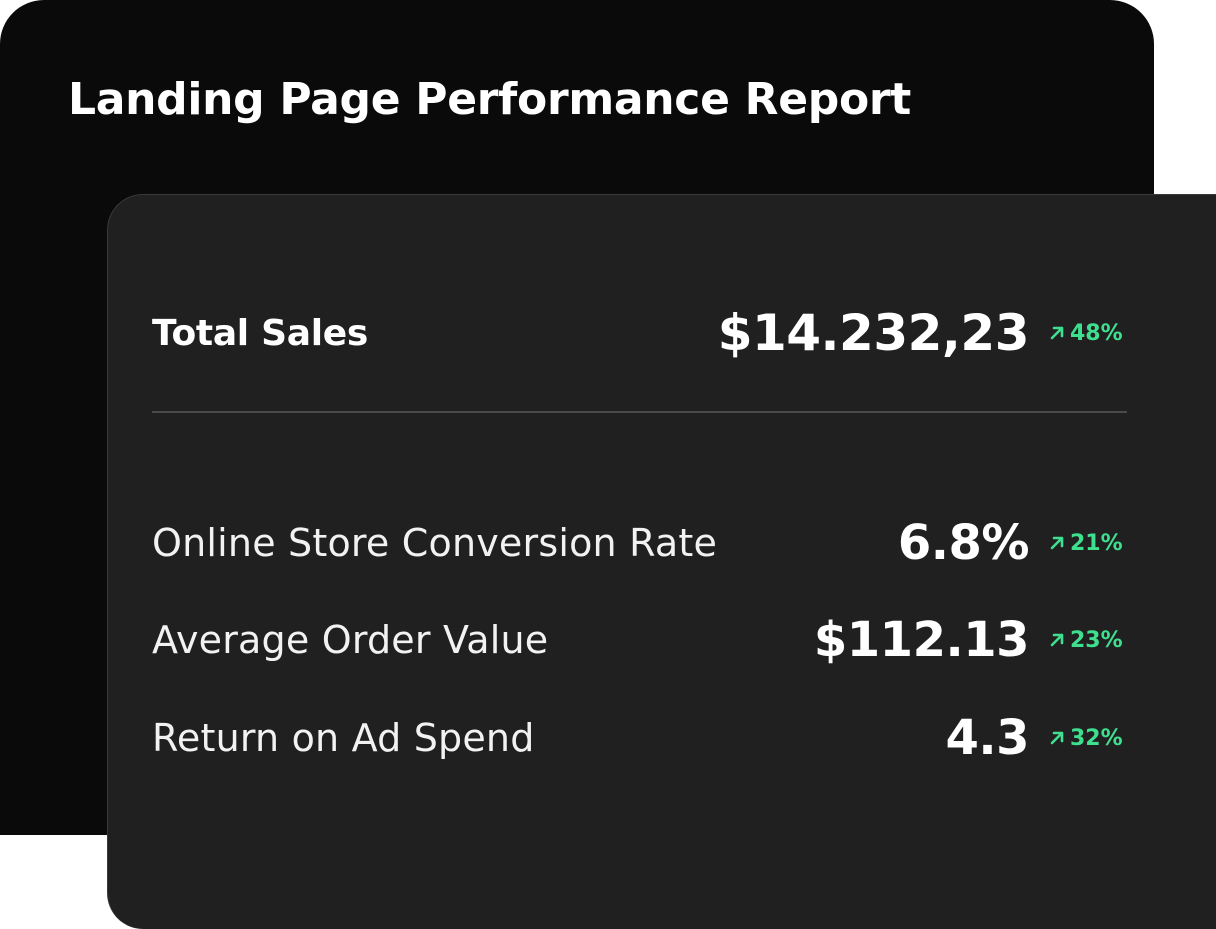 The height and width of the screenshot is (929, 1216). What do you see at coordinates (490, 99) in the screenshot?
I see `report-title: Landing Page Performance Report` at bounding box center [490, 99].